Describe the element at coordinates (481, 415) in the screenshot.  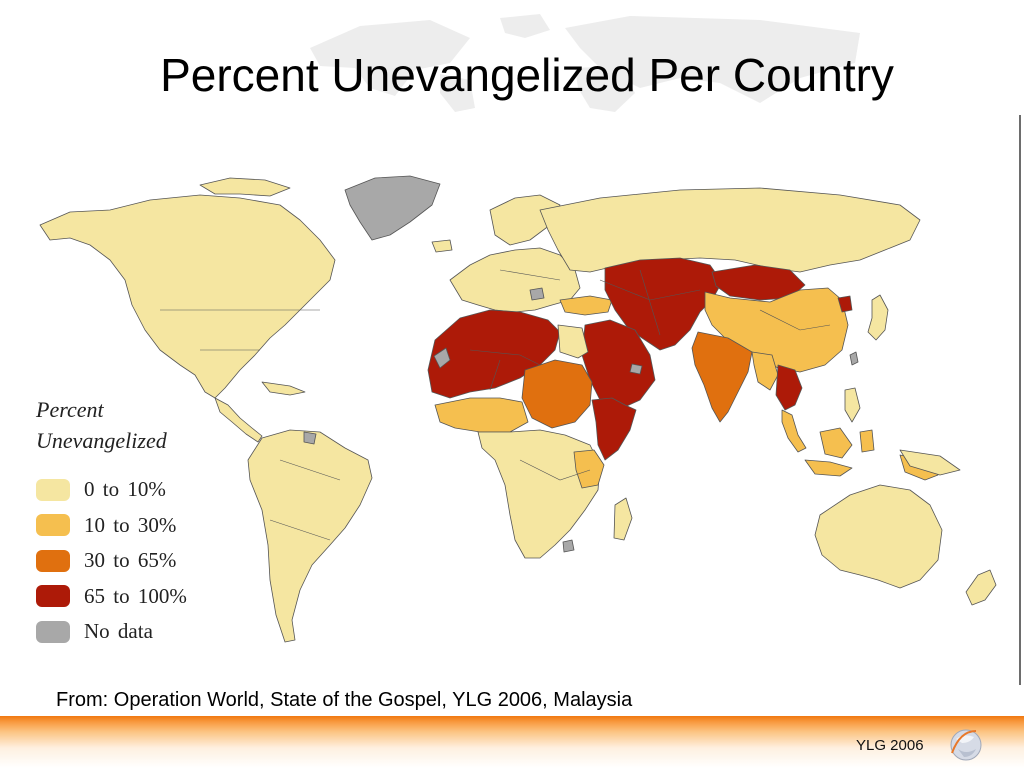
I see `region-sahel-west` at that location.